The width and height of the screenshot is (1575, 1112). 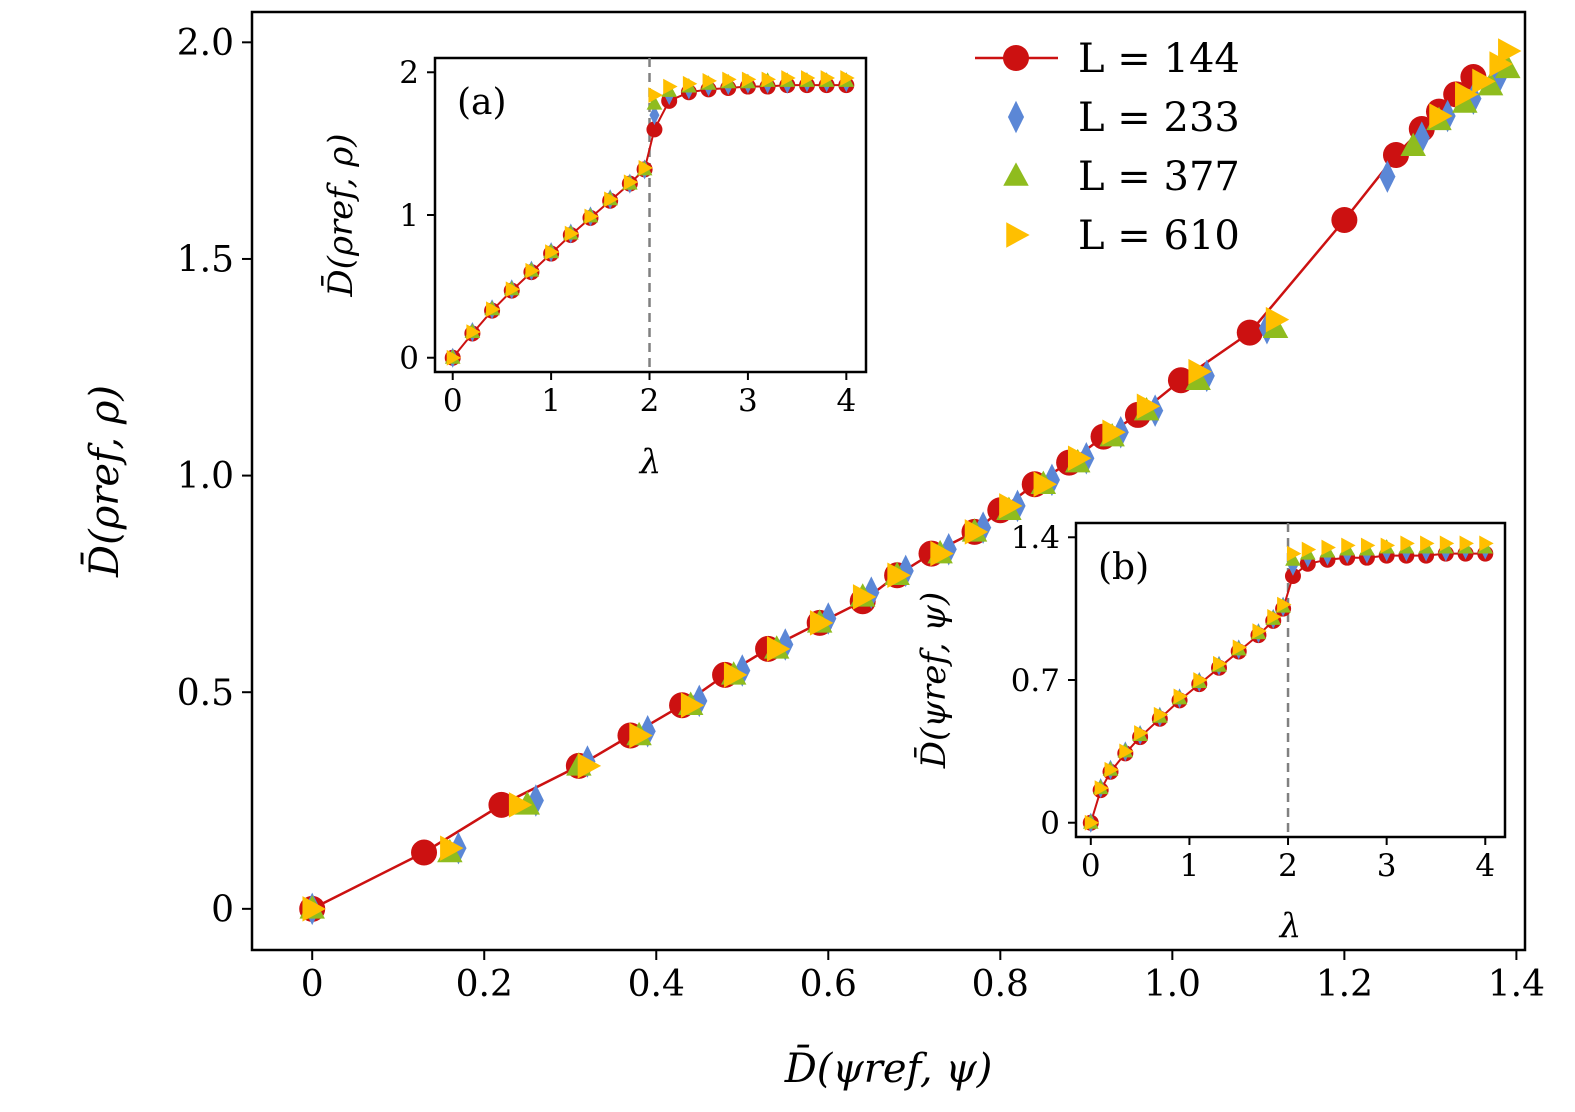 I want to click on inset-b-point-L144, so click(x=1292, y=576).